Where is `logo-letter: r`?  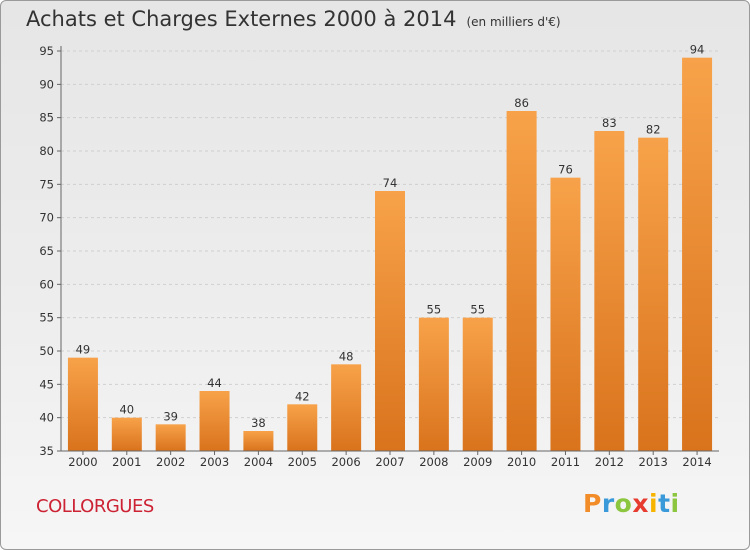
logo-letter: r is located at coordinates (608, 503).